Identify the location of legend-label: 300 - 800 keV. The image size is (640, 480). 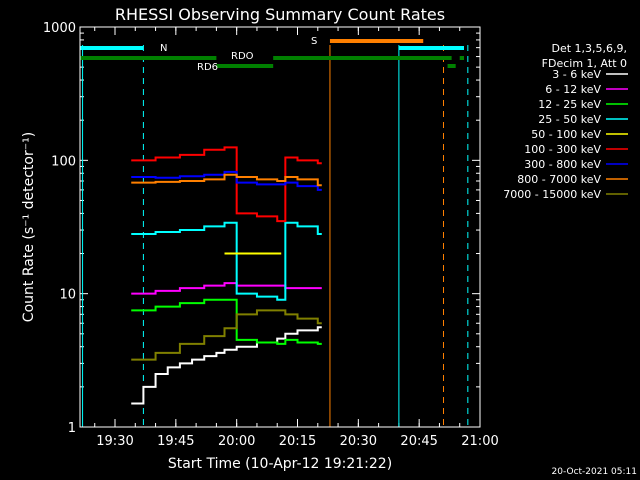
(562, 164).